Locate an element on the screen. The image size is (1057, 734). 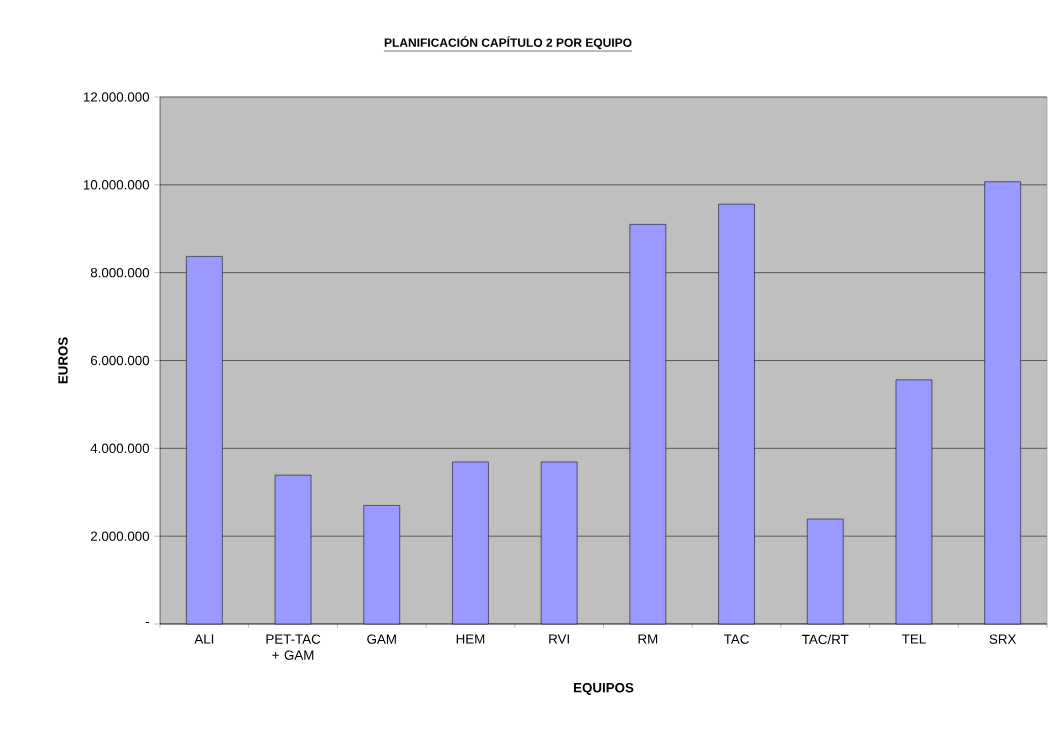
x-tick-label: RM is located at coordinates (648, 639).